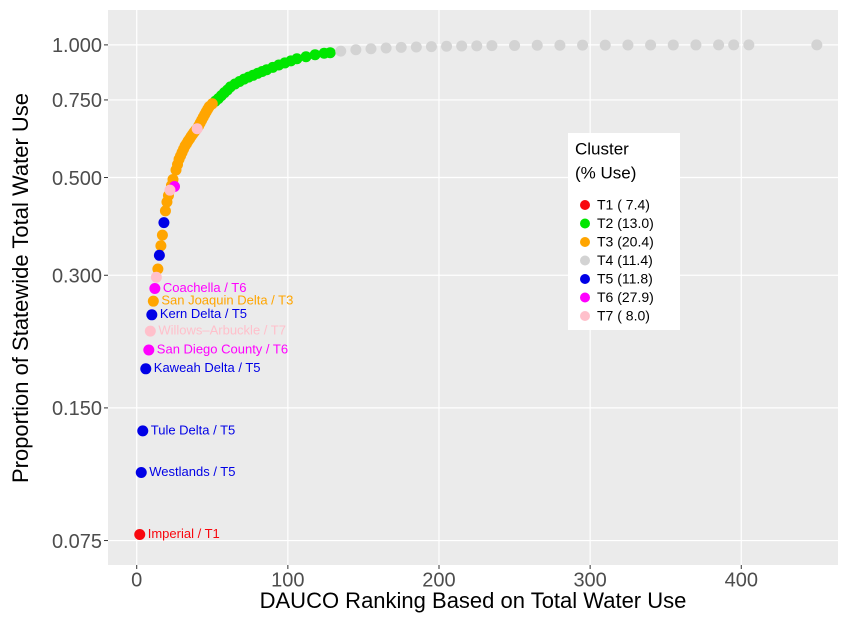  I want to click on x-tick-label: 0, so click(136, 580).